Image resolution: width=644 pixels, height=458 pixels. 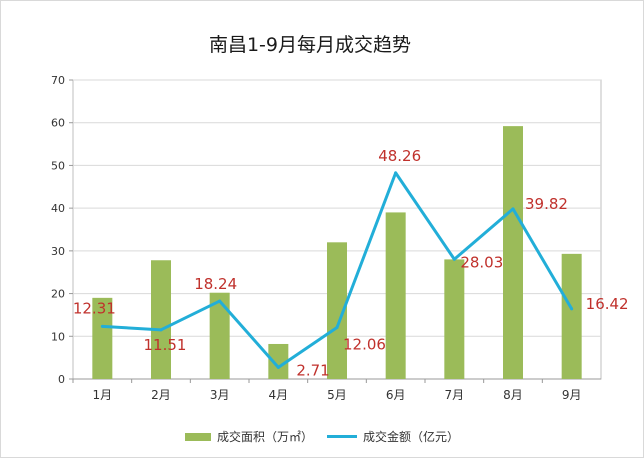 What do you see at coordinates (58, 80) in the screenshot?
I see `y-tick-label: 70` at bounding box center [58, 80].